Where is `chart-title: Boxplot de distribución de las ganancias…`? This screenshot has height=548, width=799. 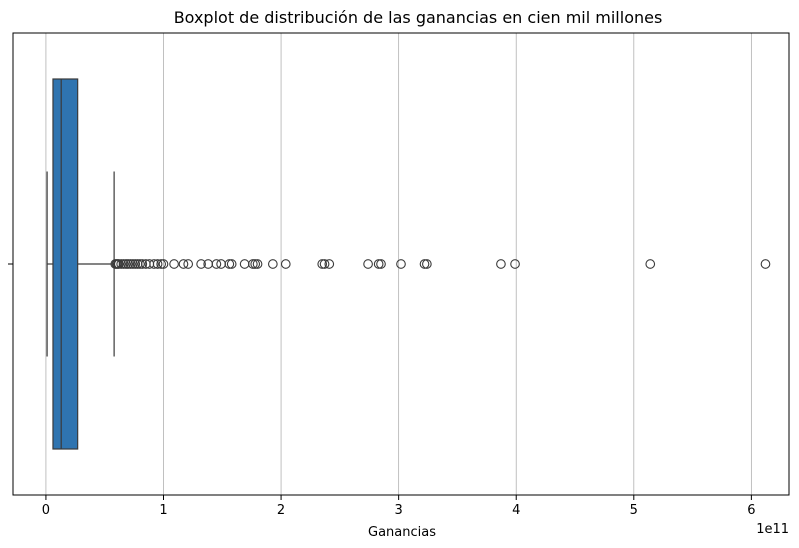
chart-title: Boxplot de distribución de las ganancias… is located at coordinates (418, 17).